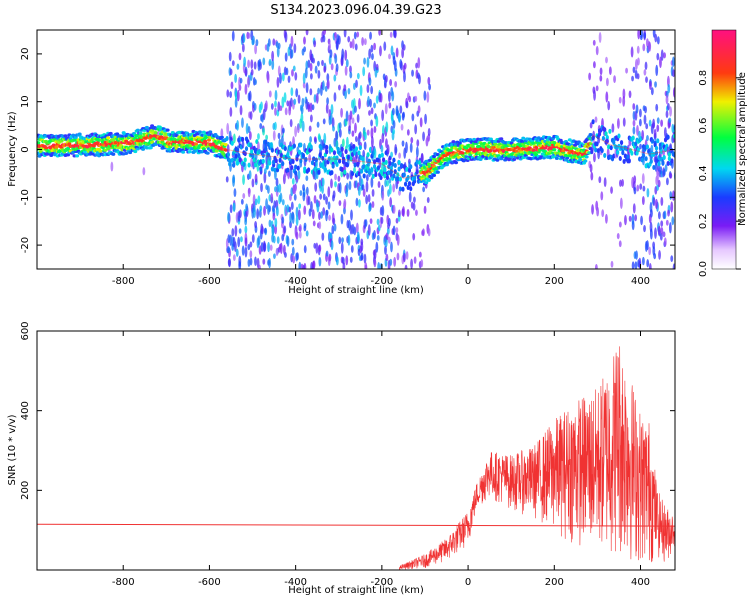 Image resolution: width=750 pixels, height=600 pixels. What do you see at coordinates (537, 458) in the screenshot?
I see `snr-trace` at bounding box center [537, 458].